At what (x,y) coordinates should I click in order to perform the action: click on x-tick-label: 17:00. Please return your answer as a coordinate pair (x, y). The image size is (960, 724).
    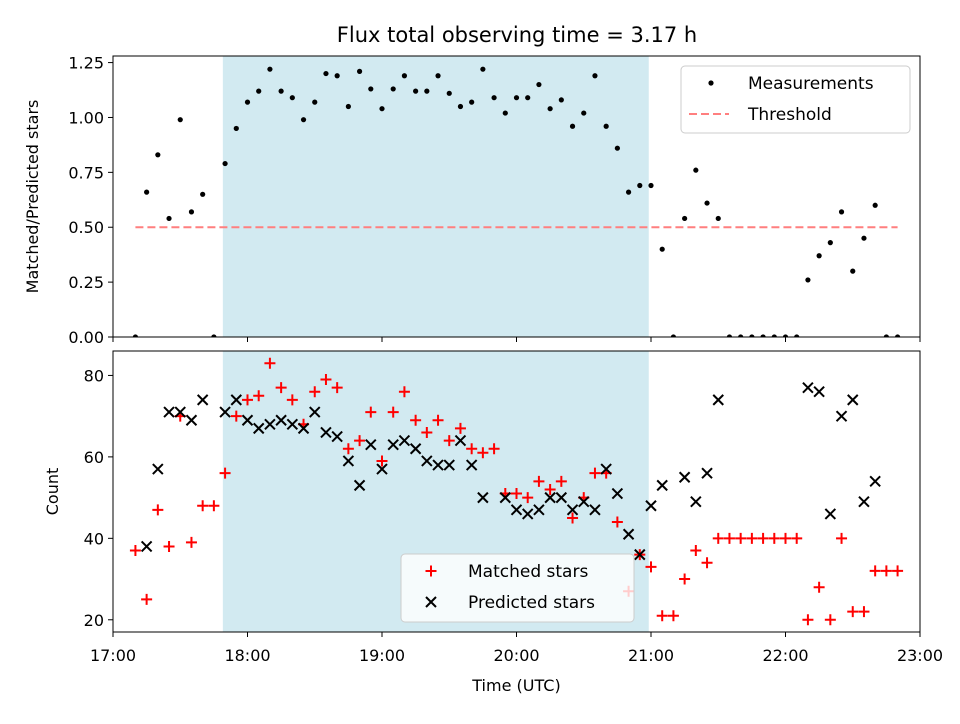
    Looking at the image, I should click on (113, 655).